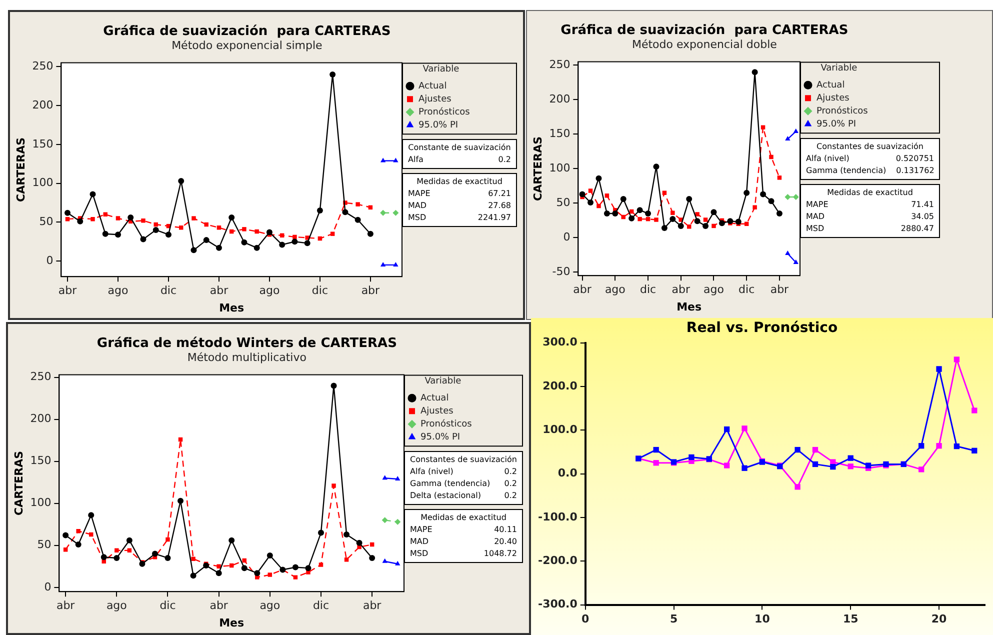 This screenshot has height=635, width=993. Describe the element at coordinates (762, 328) in the screenshot. I see `chart-title: Real vs. Pronóstico` at that location.